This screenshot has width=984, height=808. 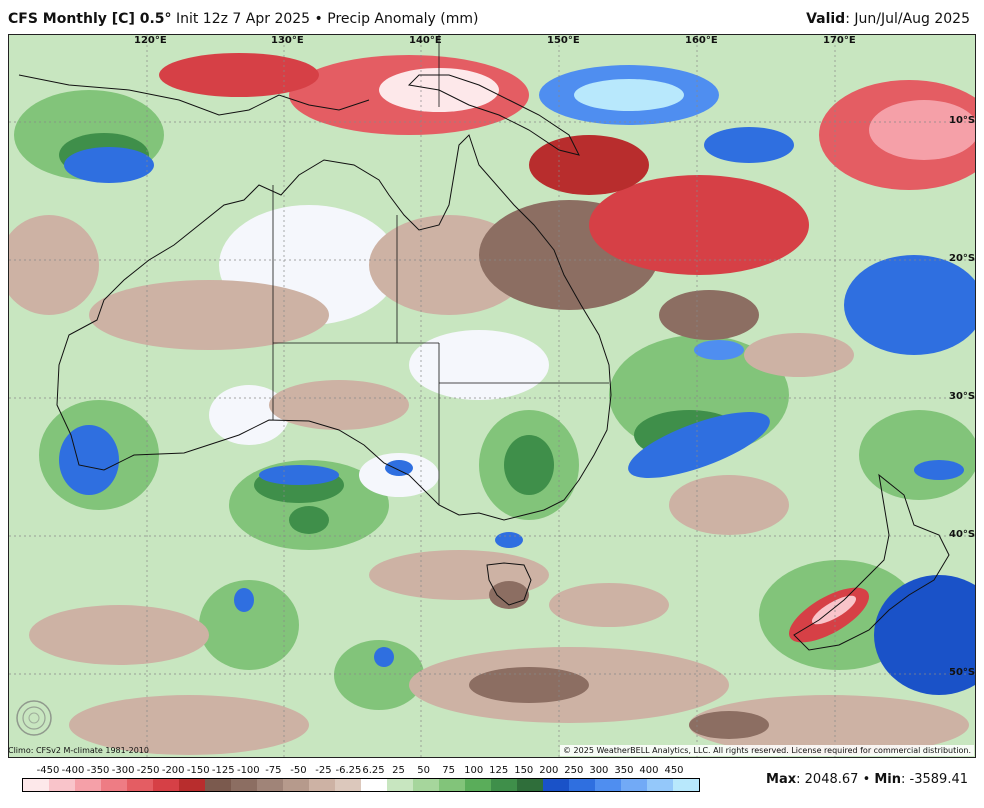 What do you see at coordinates (173, 770) in the screenshot?
I see `colorbar-tick-label: -200` at bounding box center [173, 770].